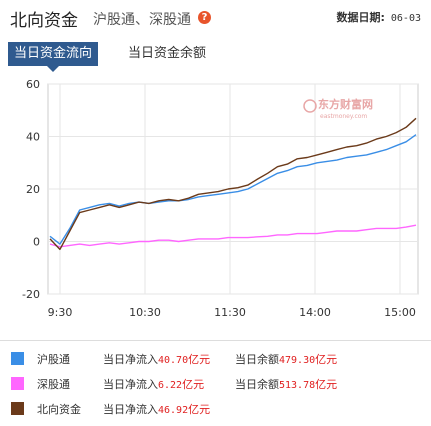 This screenshot has height=426, width=431. What do you see at coordinates (17, 383) in the screenshot?
I see `legend-swatch-sgt` at bounding box center [17, 383].